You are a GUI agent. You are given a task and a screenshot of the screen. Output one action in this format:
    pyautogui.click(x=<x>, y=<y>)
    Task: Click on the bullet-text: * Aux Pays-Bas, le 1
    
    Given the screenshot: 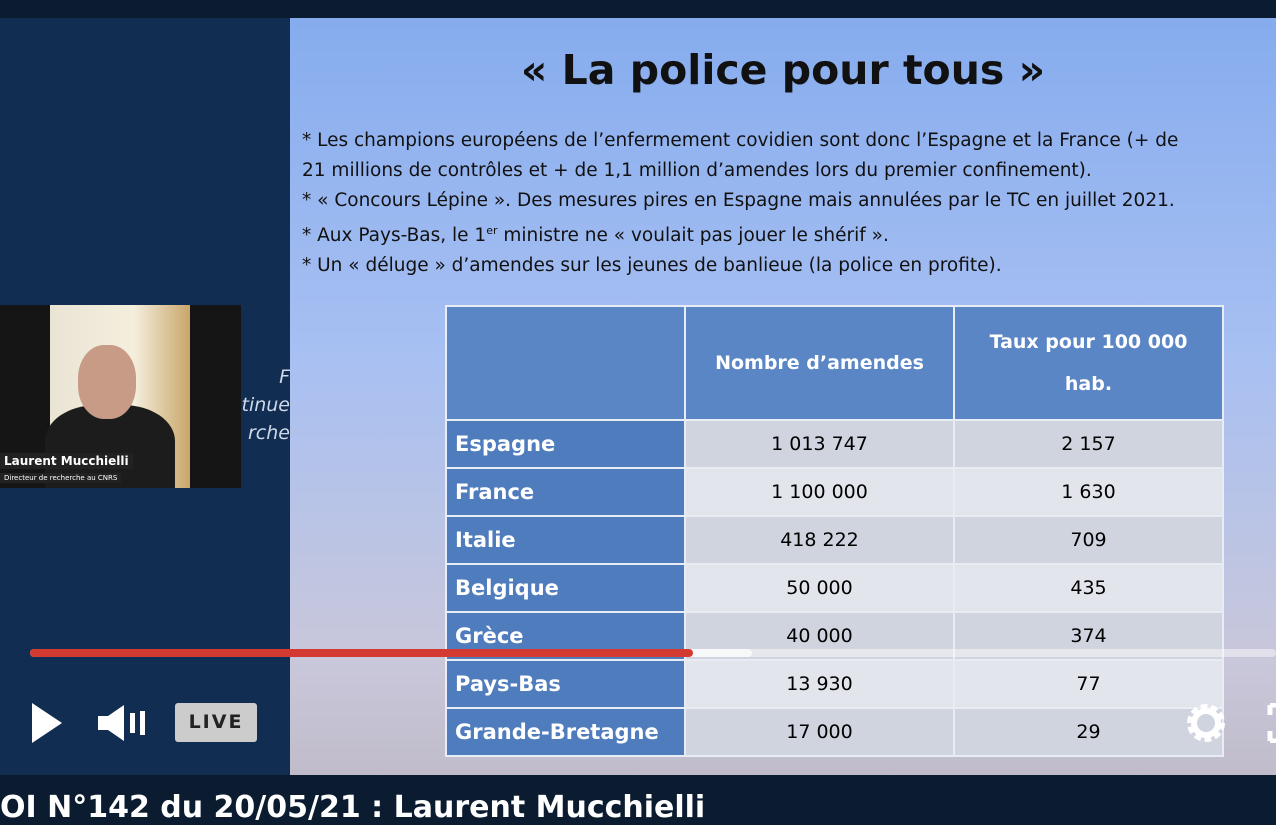 What is the action you would take?
    pyautogui.click(x=394, y=236)
    